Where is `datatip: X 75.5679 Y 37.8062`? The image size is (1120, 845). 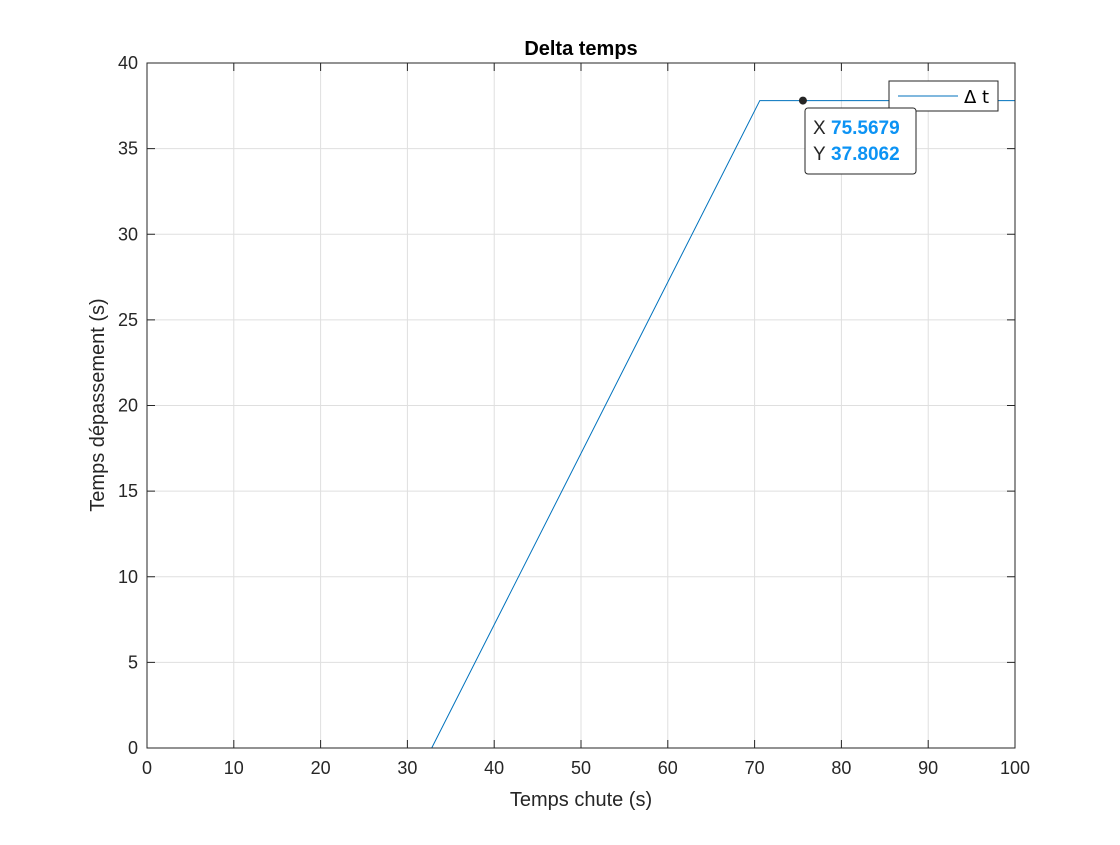
datatip: X 75.5679 Y 37.8062 is located at coordinates (857, 135).